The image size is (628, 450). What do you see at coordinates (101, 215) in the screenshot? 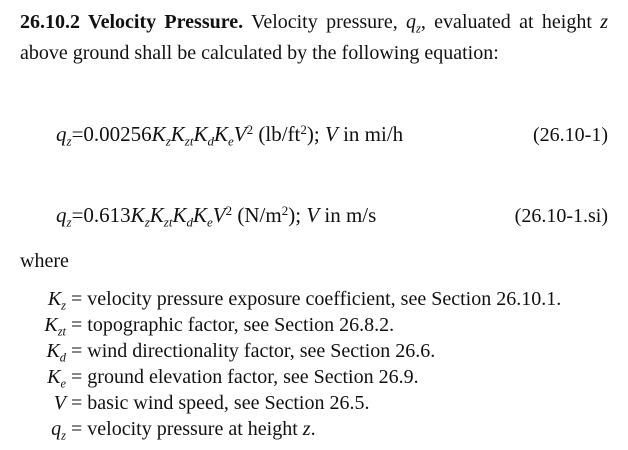
I see `text-run: =0.613` at bounding box center [101, 215].